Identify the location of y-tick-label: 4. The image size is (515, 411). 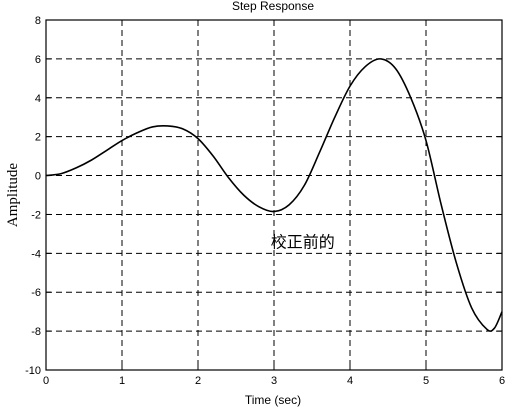
(38, 99).